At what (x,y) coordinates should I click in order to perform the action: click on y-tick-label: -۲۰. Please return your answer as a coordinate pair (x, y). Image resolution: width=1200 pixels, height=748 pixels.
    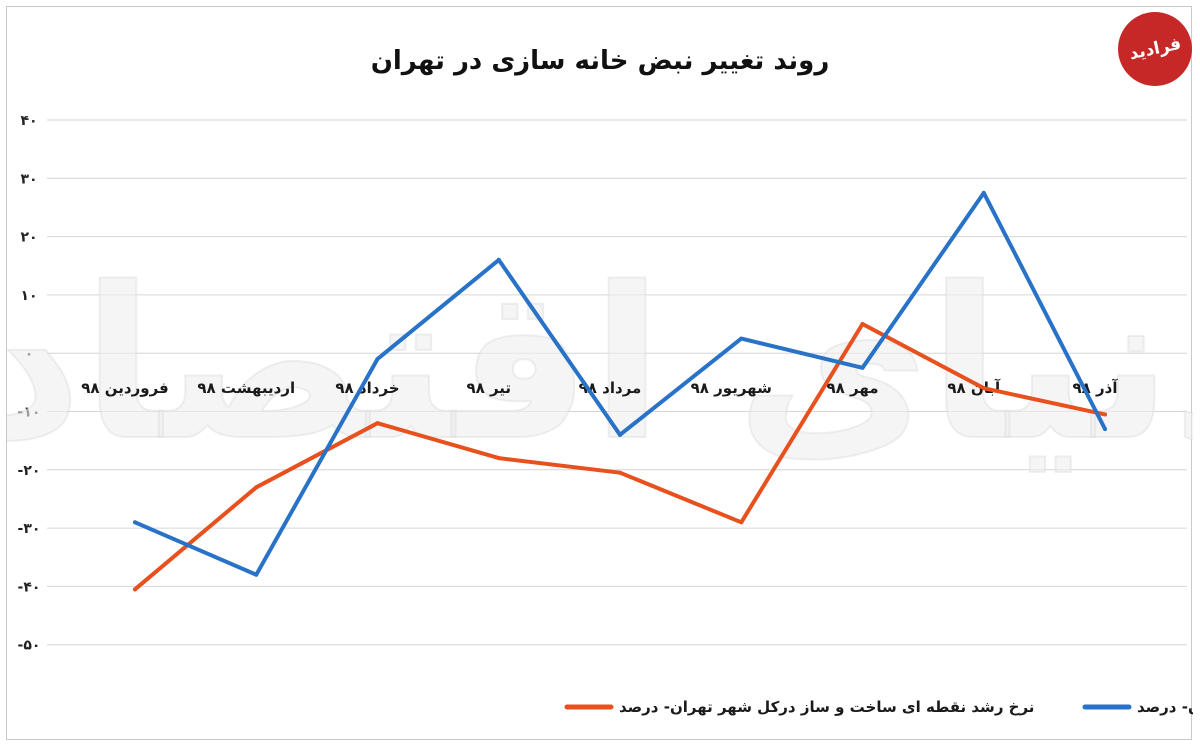
    Looking at the image, I should click on (29, 471).